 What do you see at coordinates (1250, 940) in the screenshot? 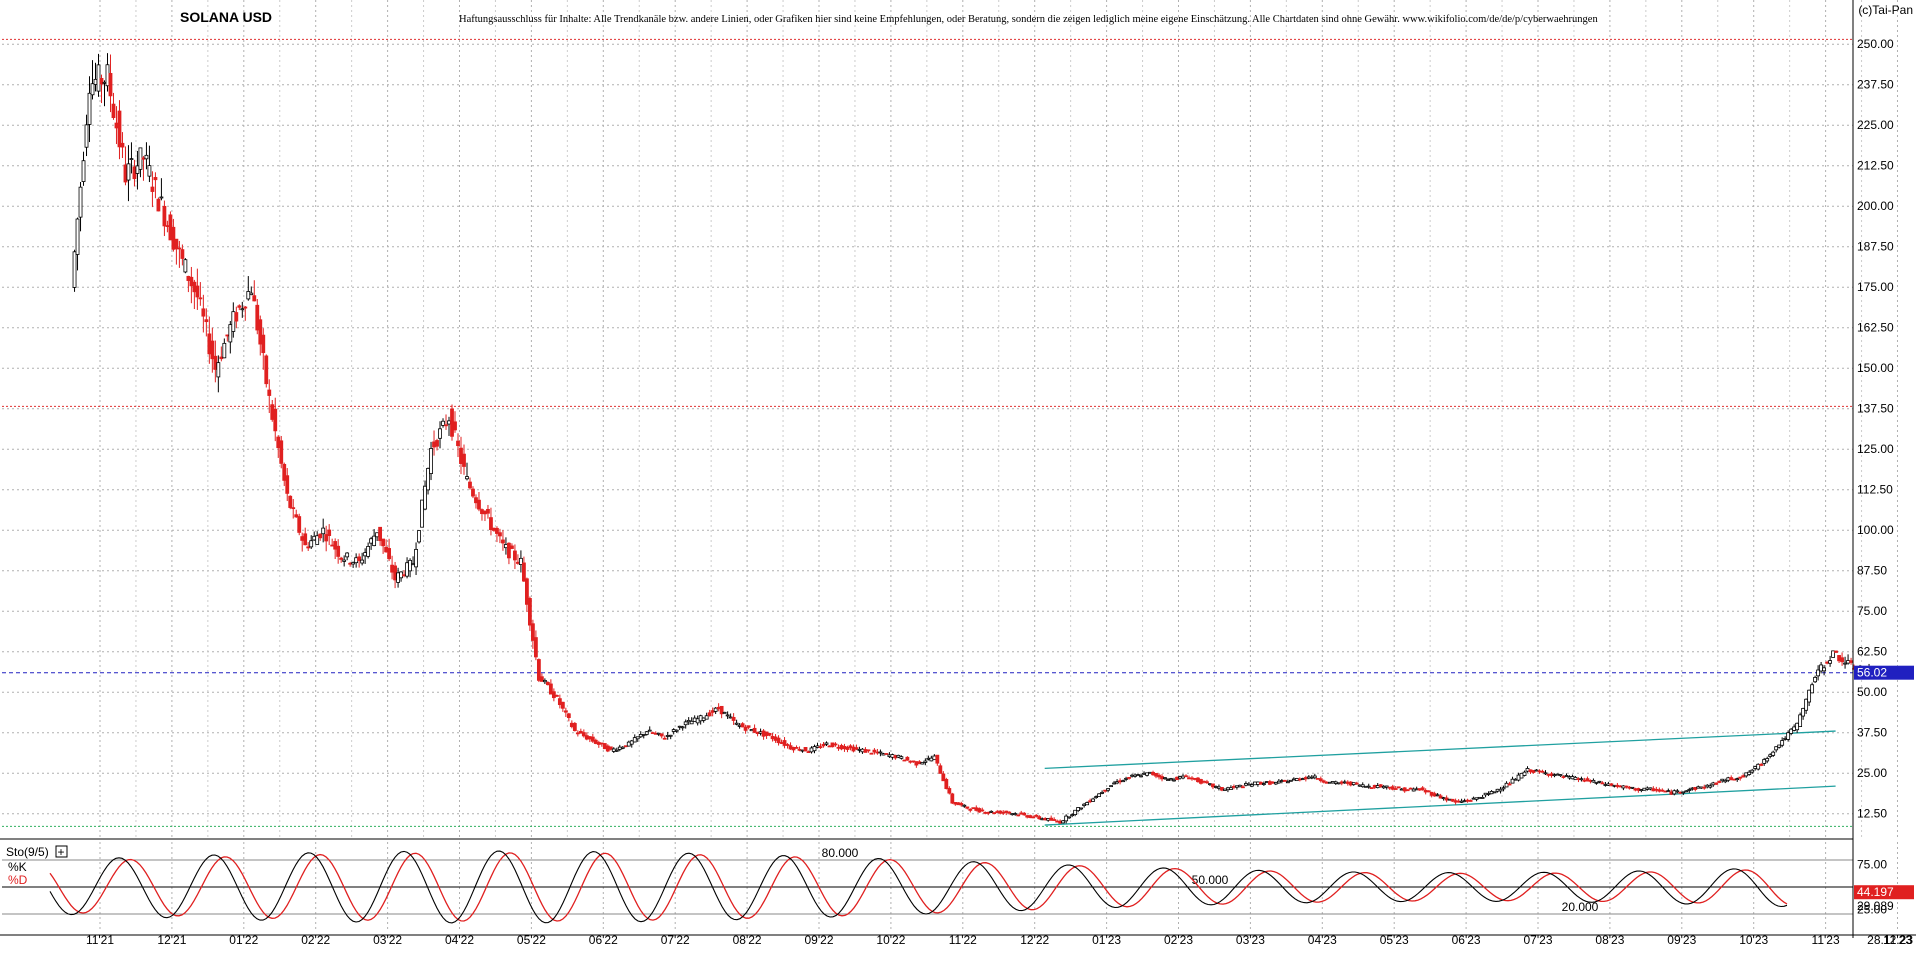
I see `x-tick-label: 03'23` at bounding box center [1250, 940].